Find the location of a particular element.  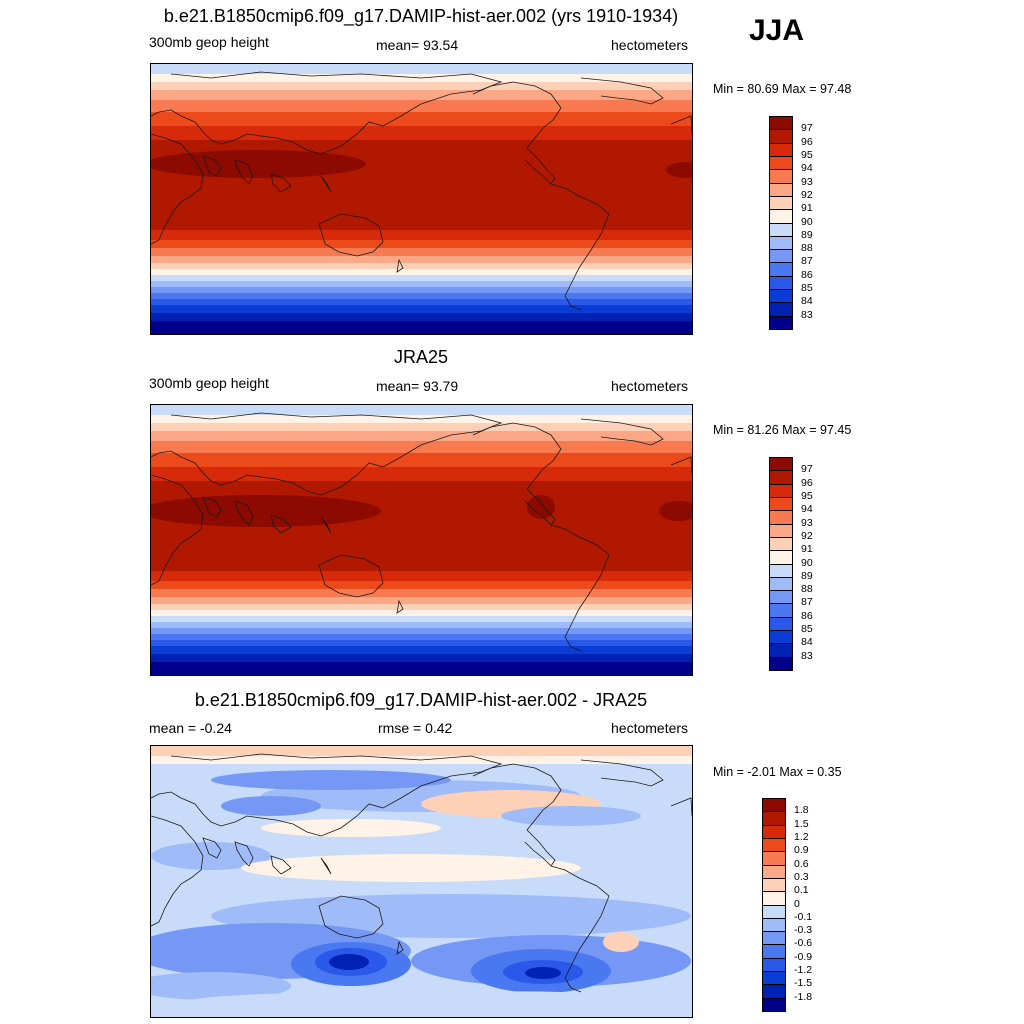

panel-3-map is located at coordinates (421, 881).